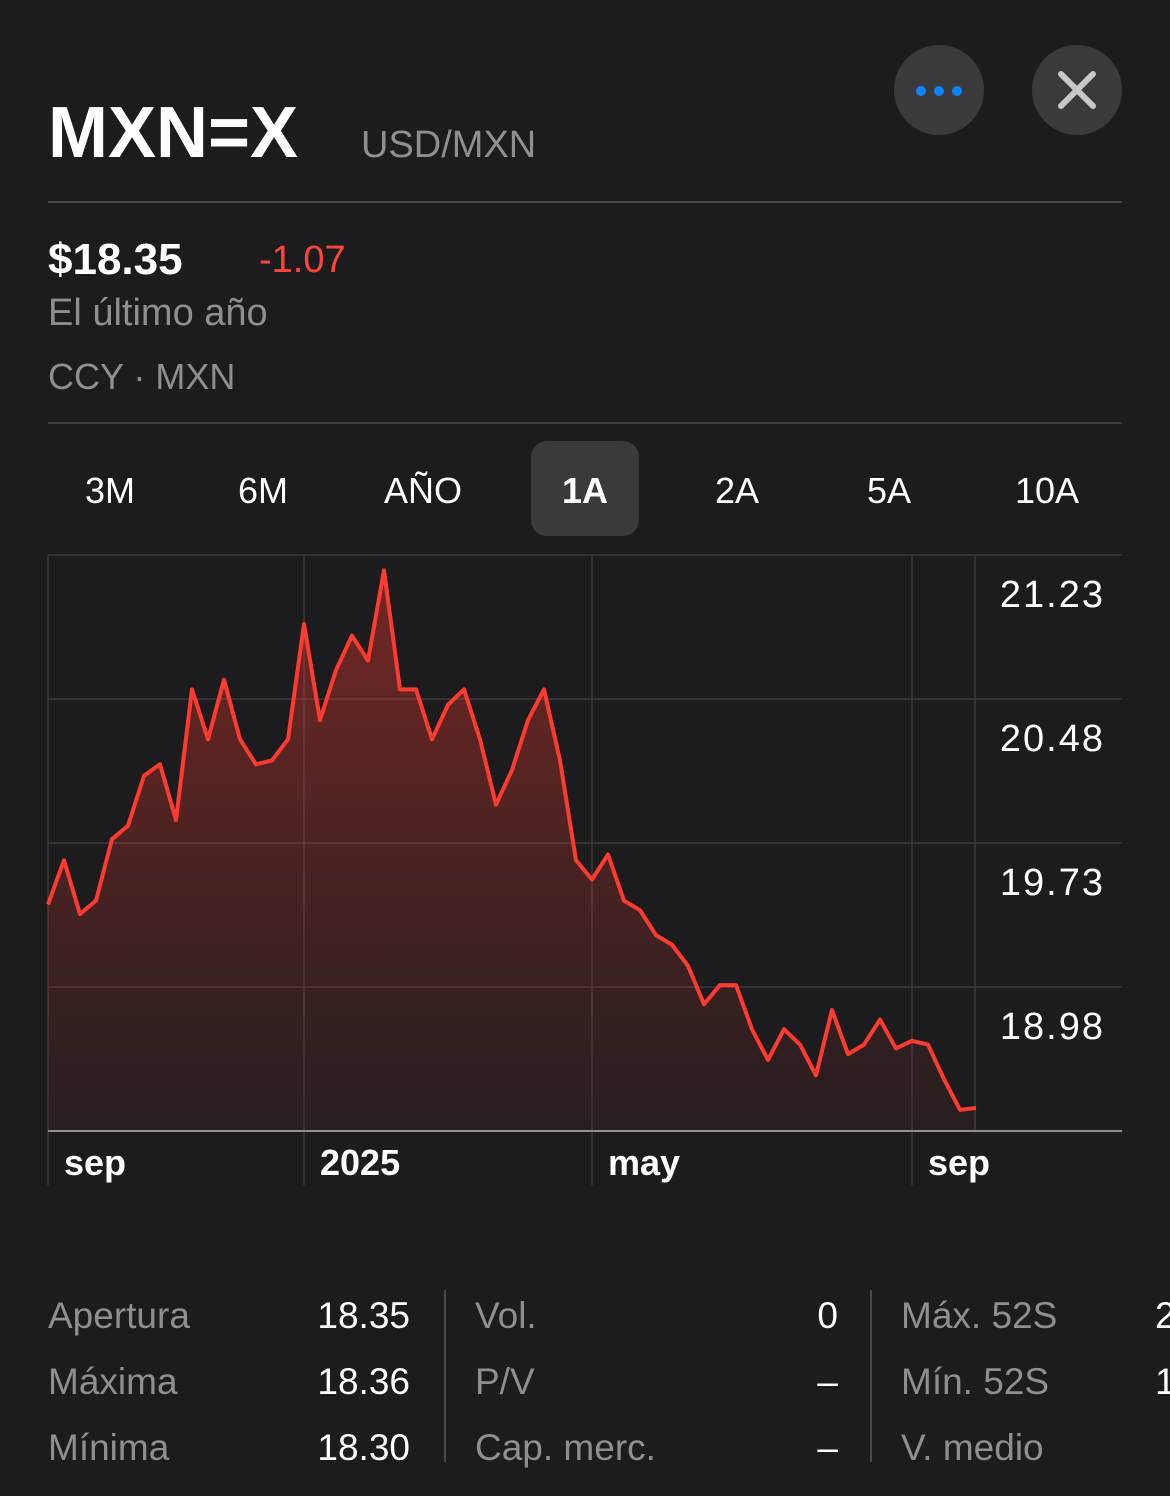 The width and height of the screenshot is (1170, 1496). Describe the element at coordinates (110, 490) in the screenshot. I see `tab: 3M` at that location.